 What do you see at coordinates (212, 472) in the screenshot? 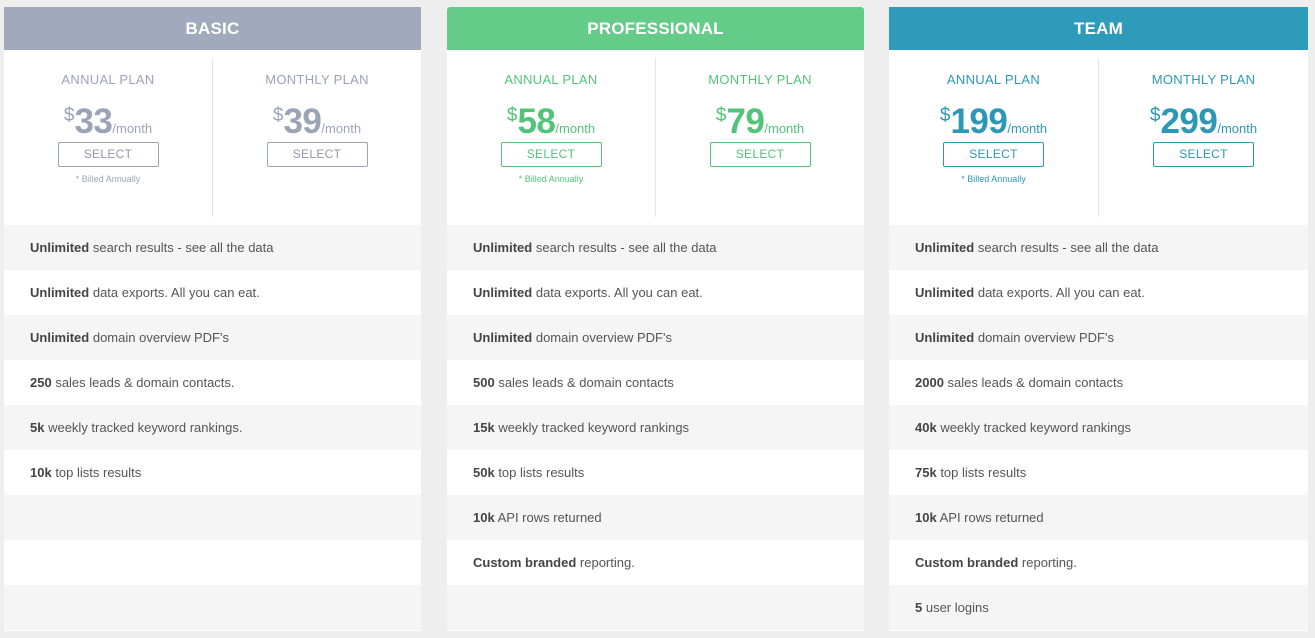
I see `feature-row: 10k top lists results` at bounding box center [212, 472].